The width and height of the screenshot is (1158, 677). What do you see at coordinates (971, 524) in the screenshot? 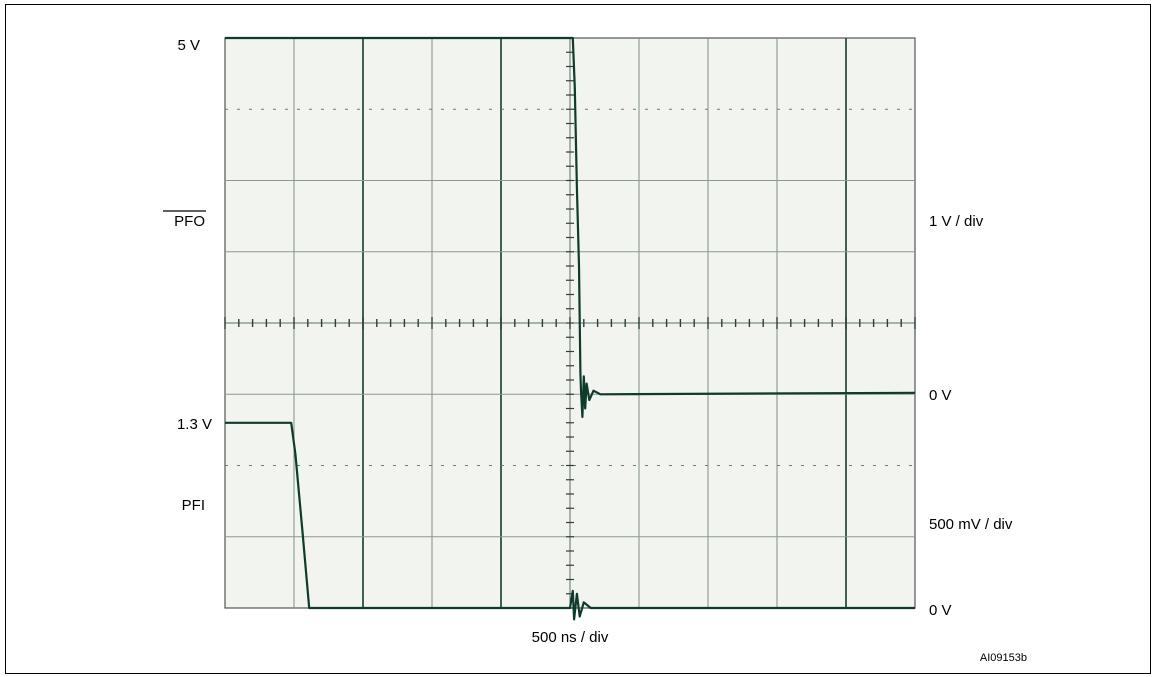
I see `pfi-scale-label: 500 mV / div` at bounding box center [971, 524].